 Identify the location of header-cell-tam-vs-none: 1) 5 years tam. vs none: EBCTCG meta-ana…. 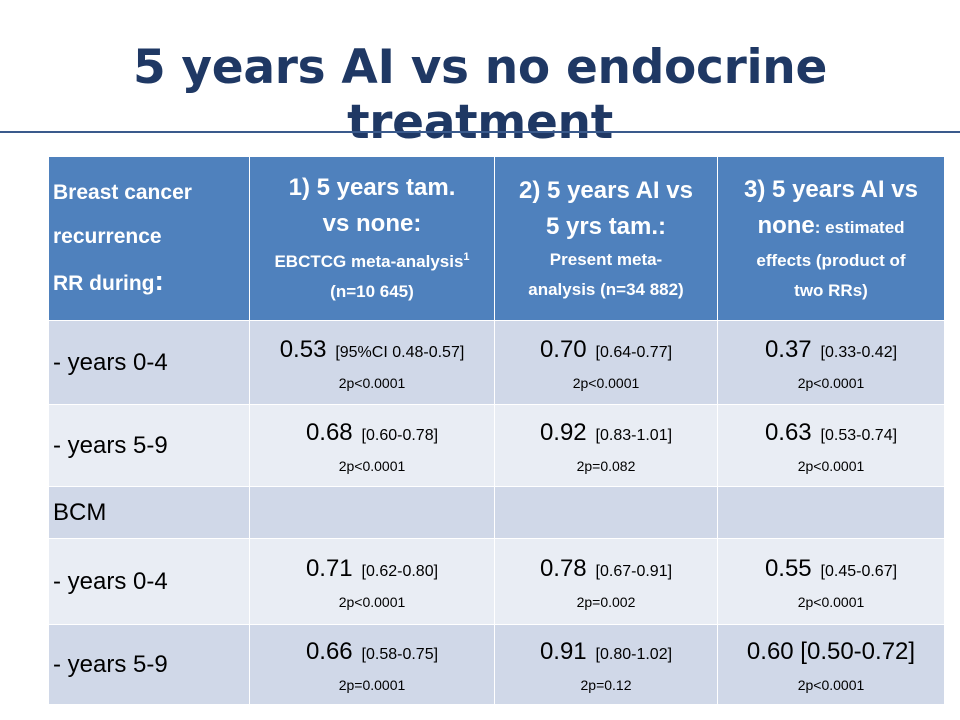
(372, 238).